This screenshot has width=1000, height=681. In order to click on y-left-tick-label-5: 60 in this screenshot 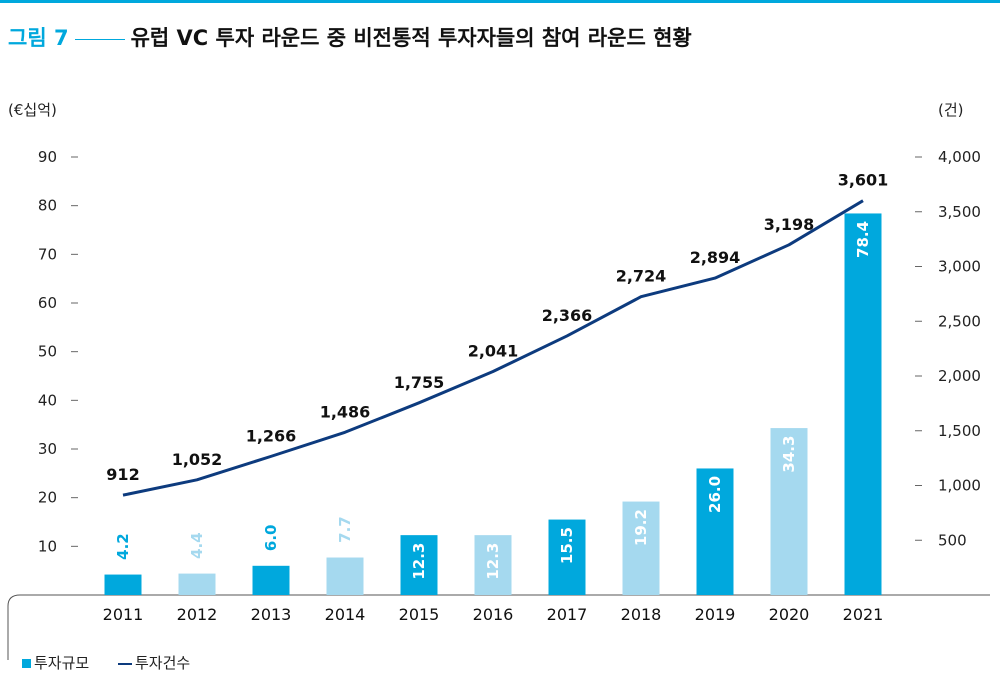, I will do `click(47, 303)`.